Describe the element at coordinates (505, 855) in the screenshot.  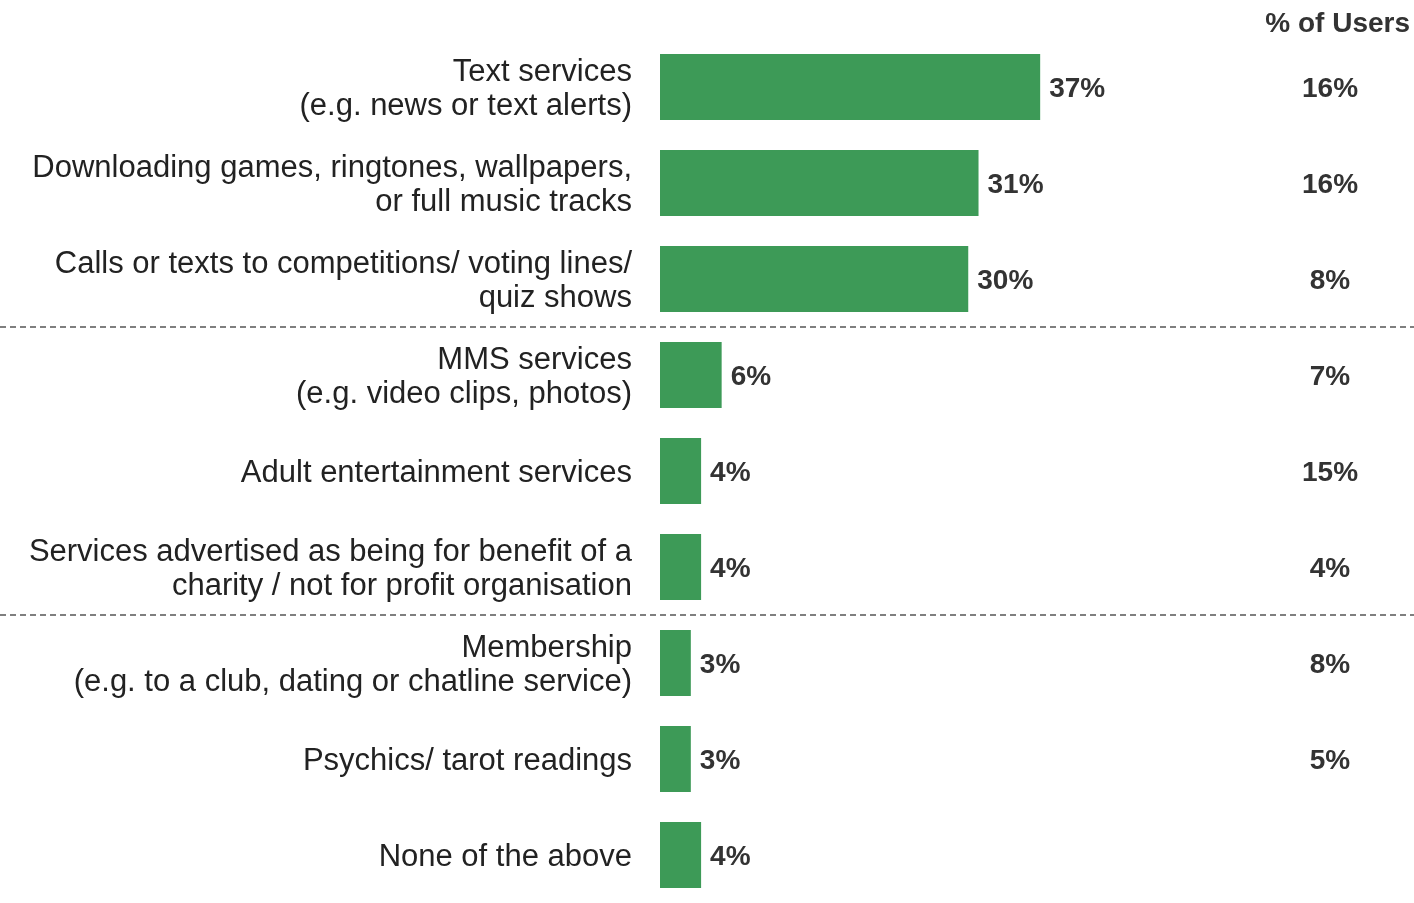
I see `y-tick-label: None of the above` at that location.